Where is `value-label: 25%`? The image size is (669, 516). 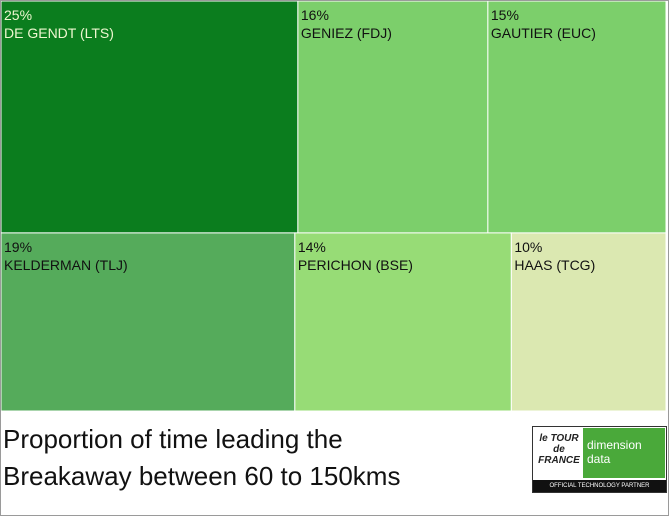 value-label: 25% is located at coordinates (18, 15).